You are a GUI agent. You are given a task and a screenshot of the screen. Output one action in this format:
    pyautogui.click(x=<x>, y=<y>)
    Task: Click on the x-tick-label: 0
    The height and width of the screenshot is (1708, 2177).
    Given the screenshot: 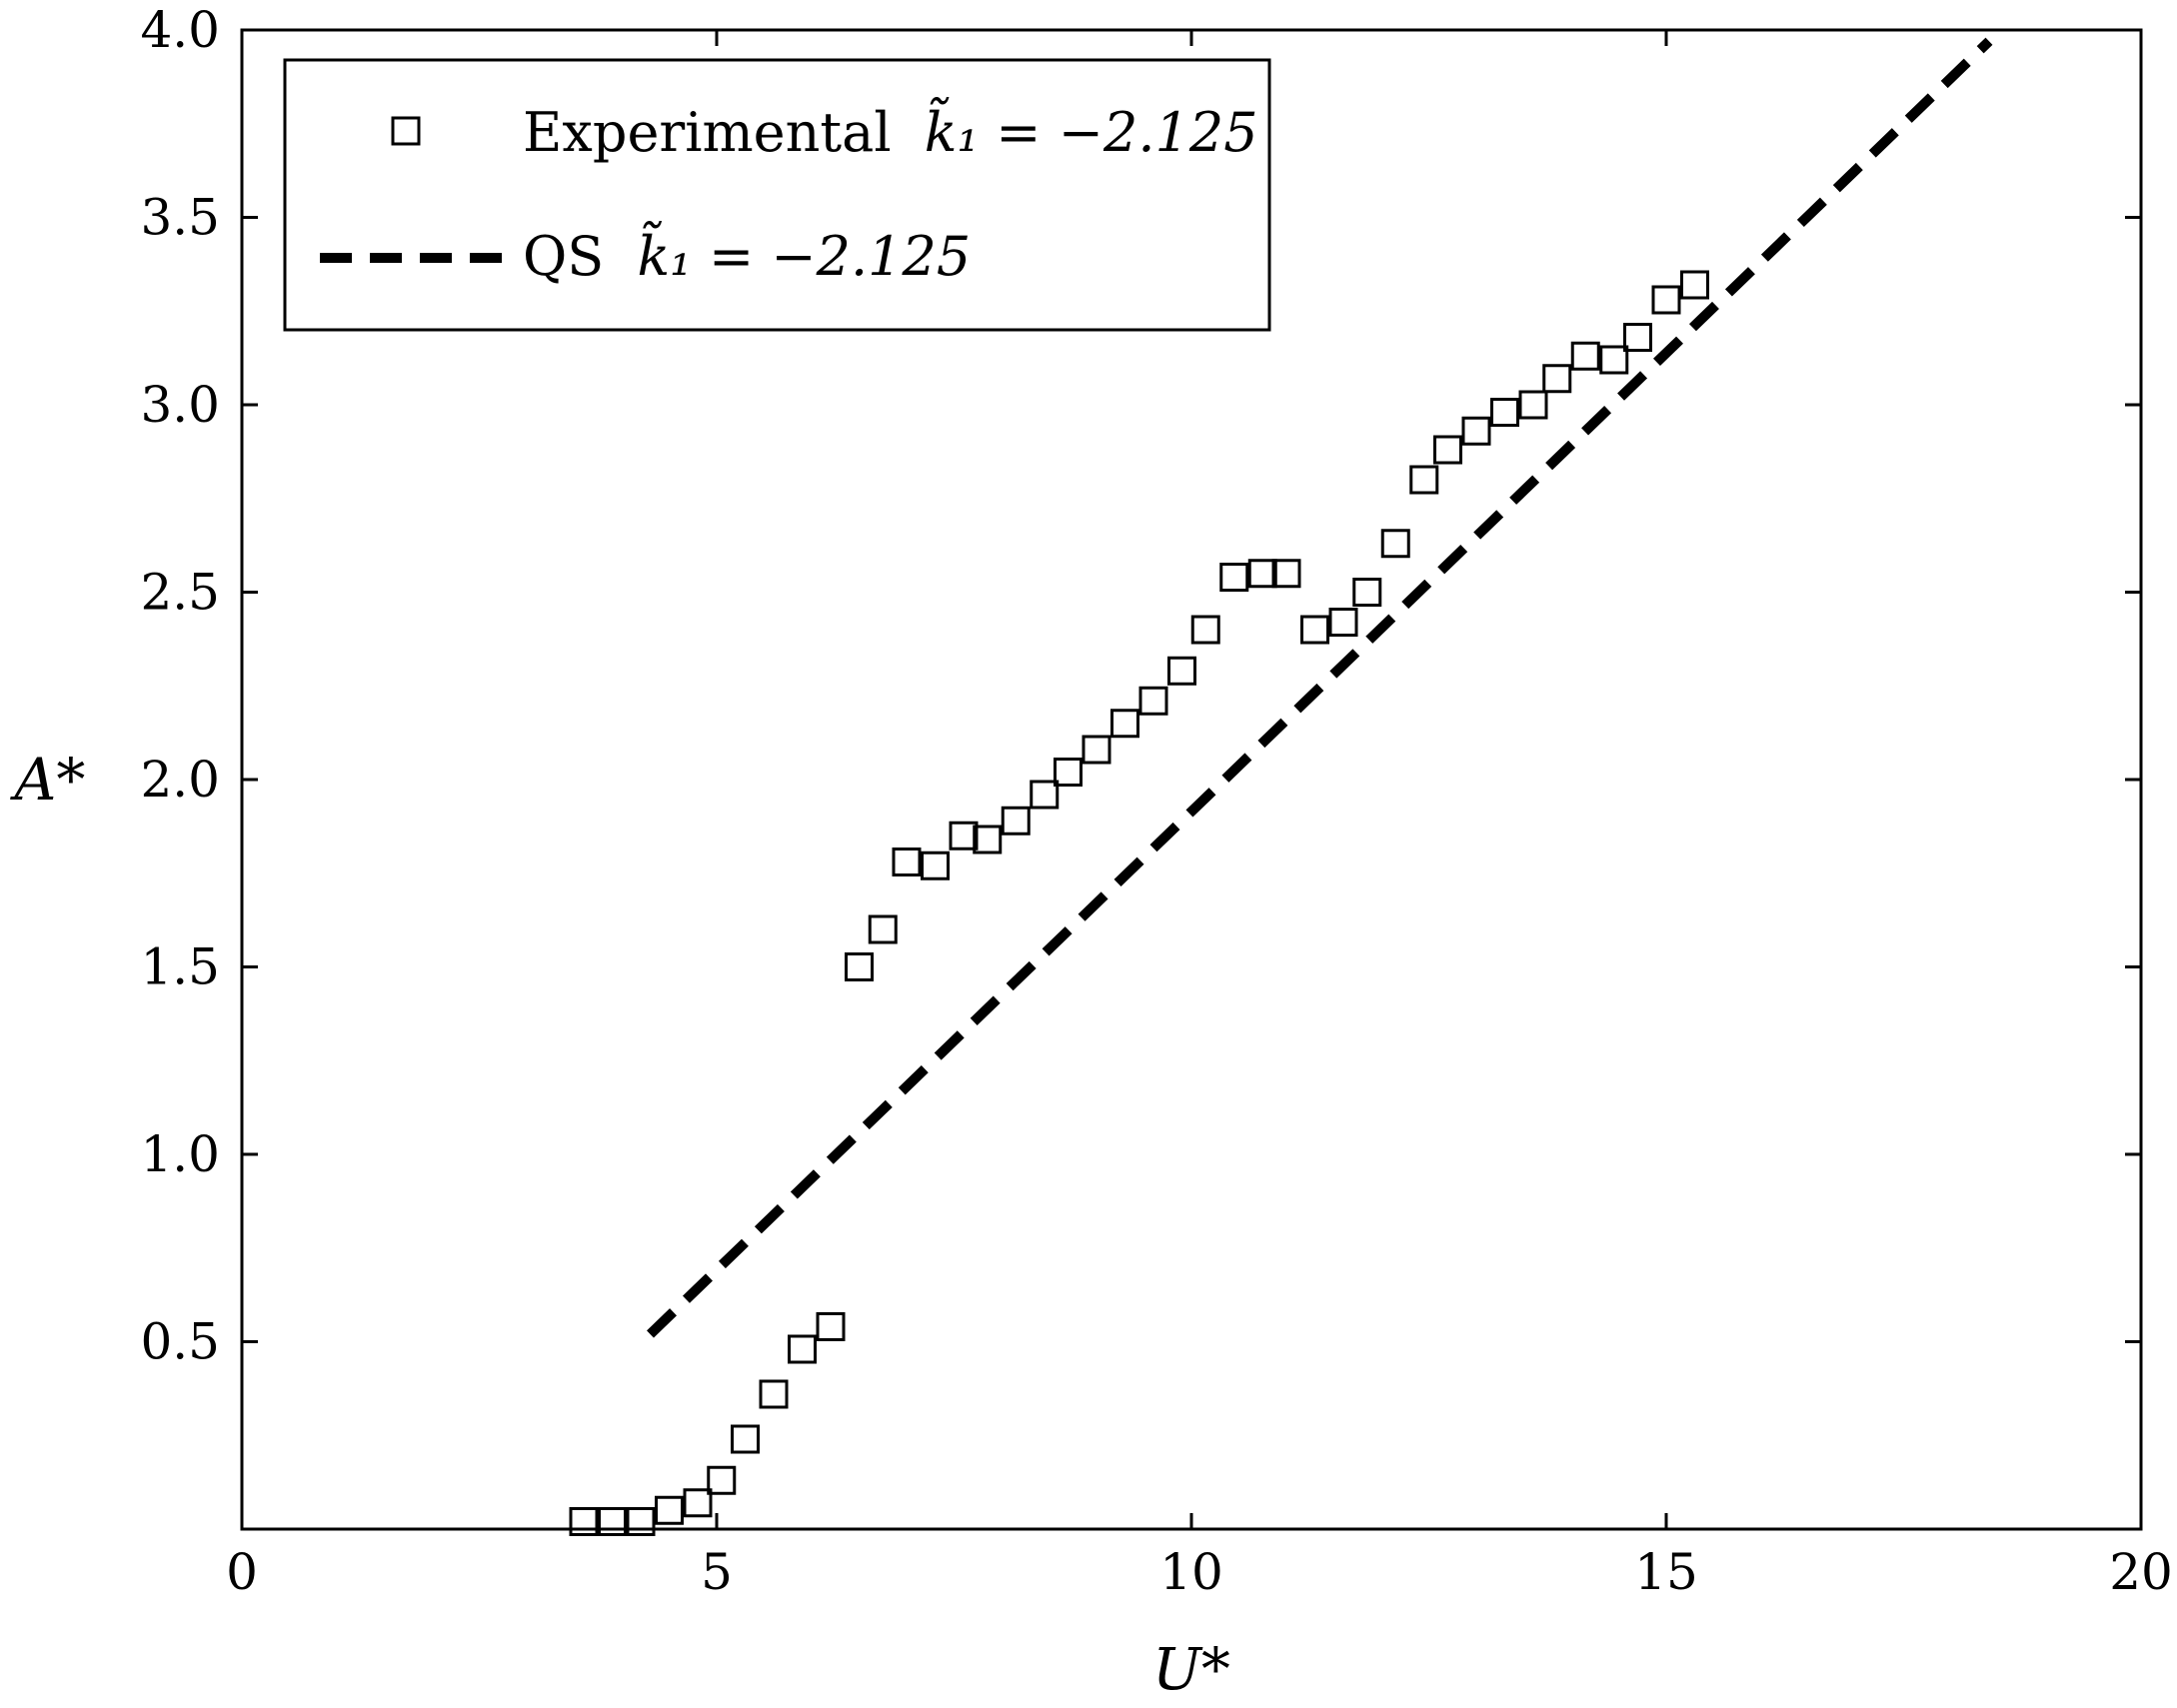 What is the action you would take?
    pyautogui.click(x=242, y=1572)
    